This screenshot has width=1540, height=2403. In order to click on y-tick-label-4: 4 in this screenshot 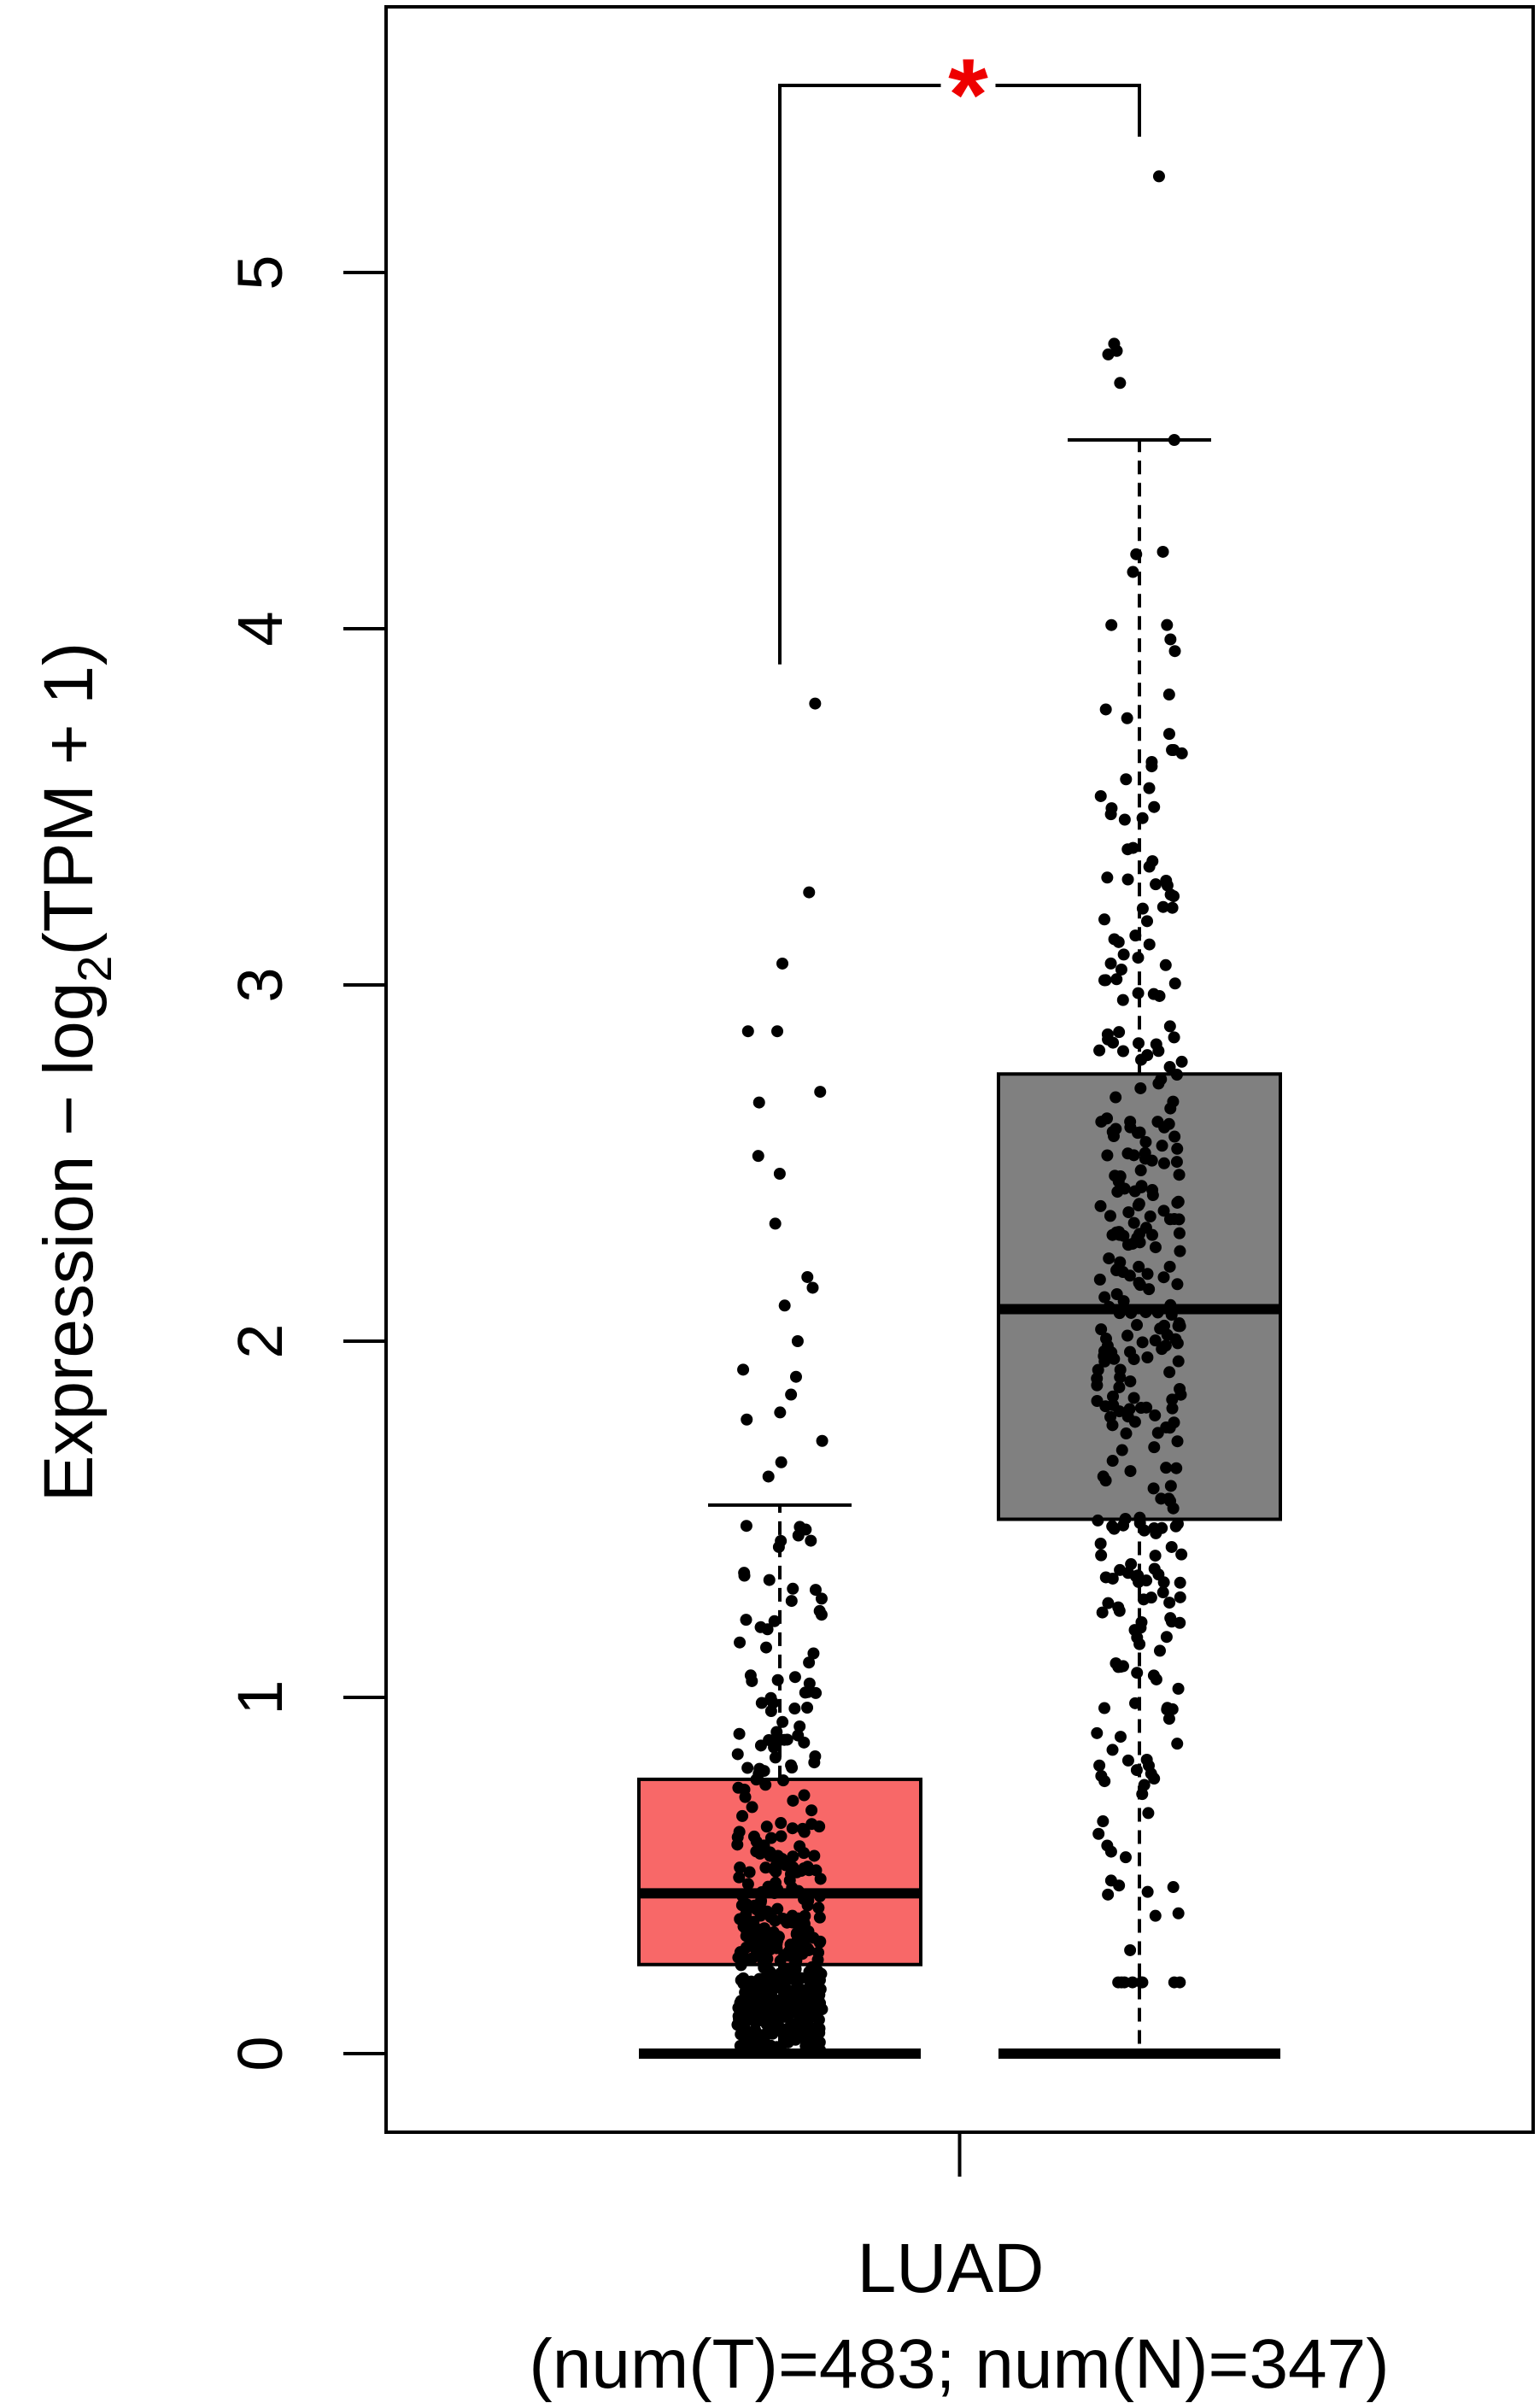, I will do `click(260, 628)`.